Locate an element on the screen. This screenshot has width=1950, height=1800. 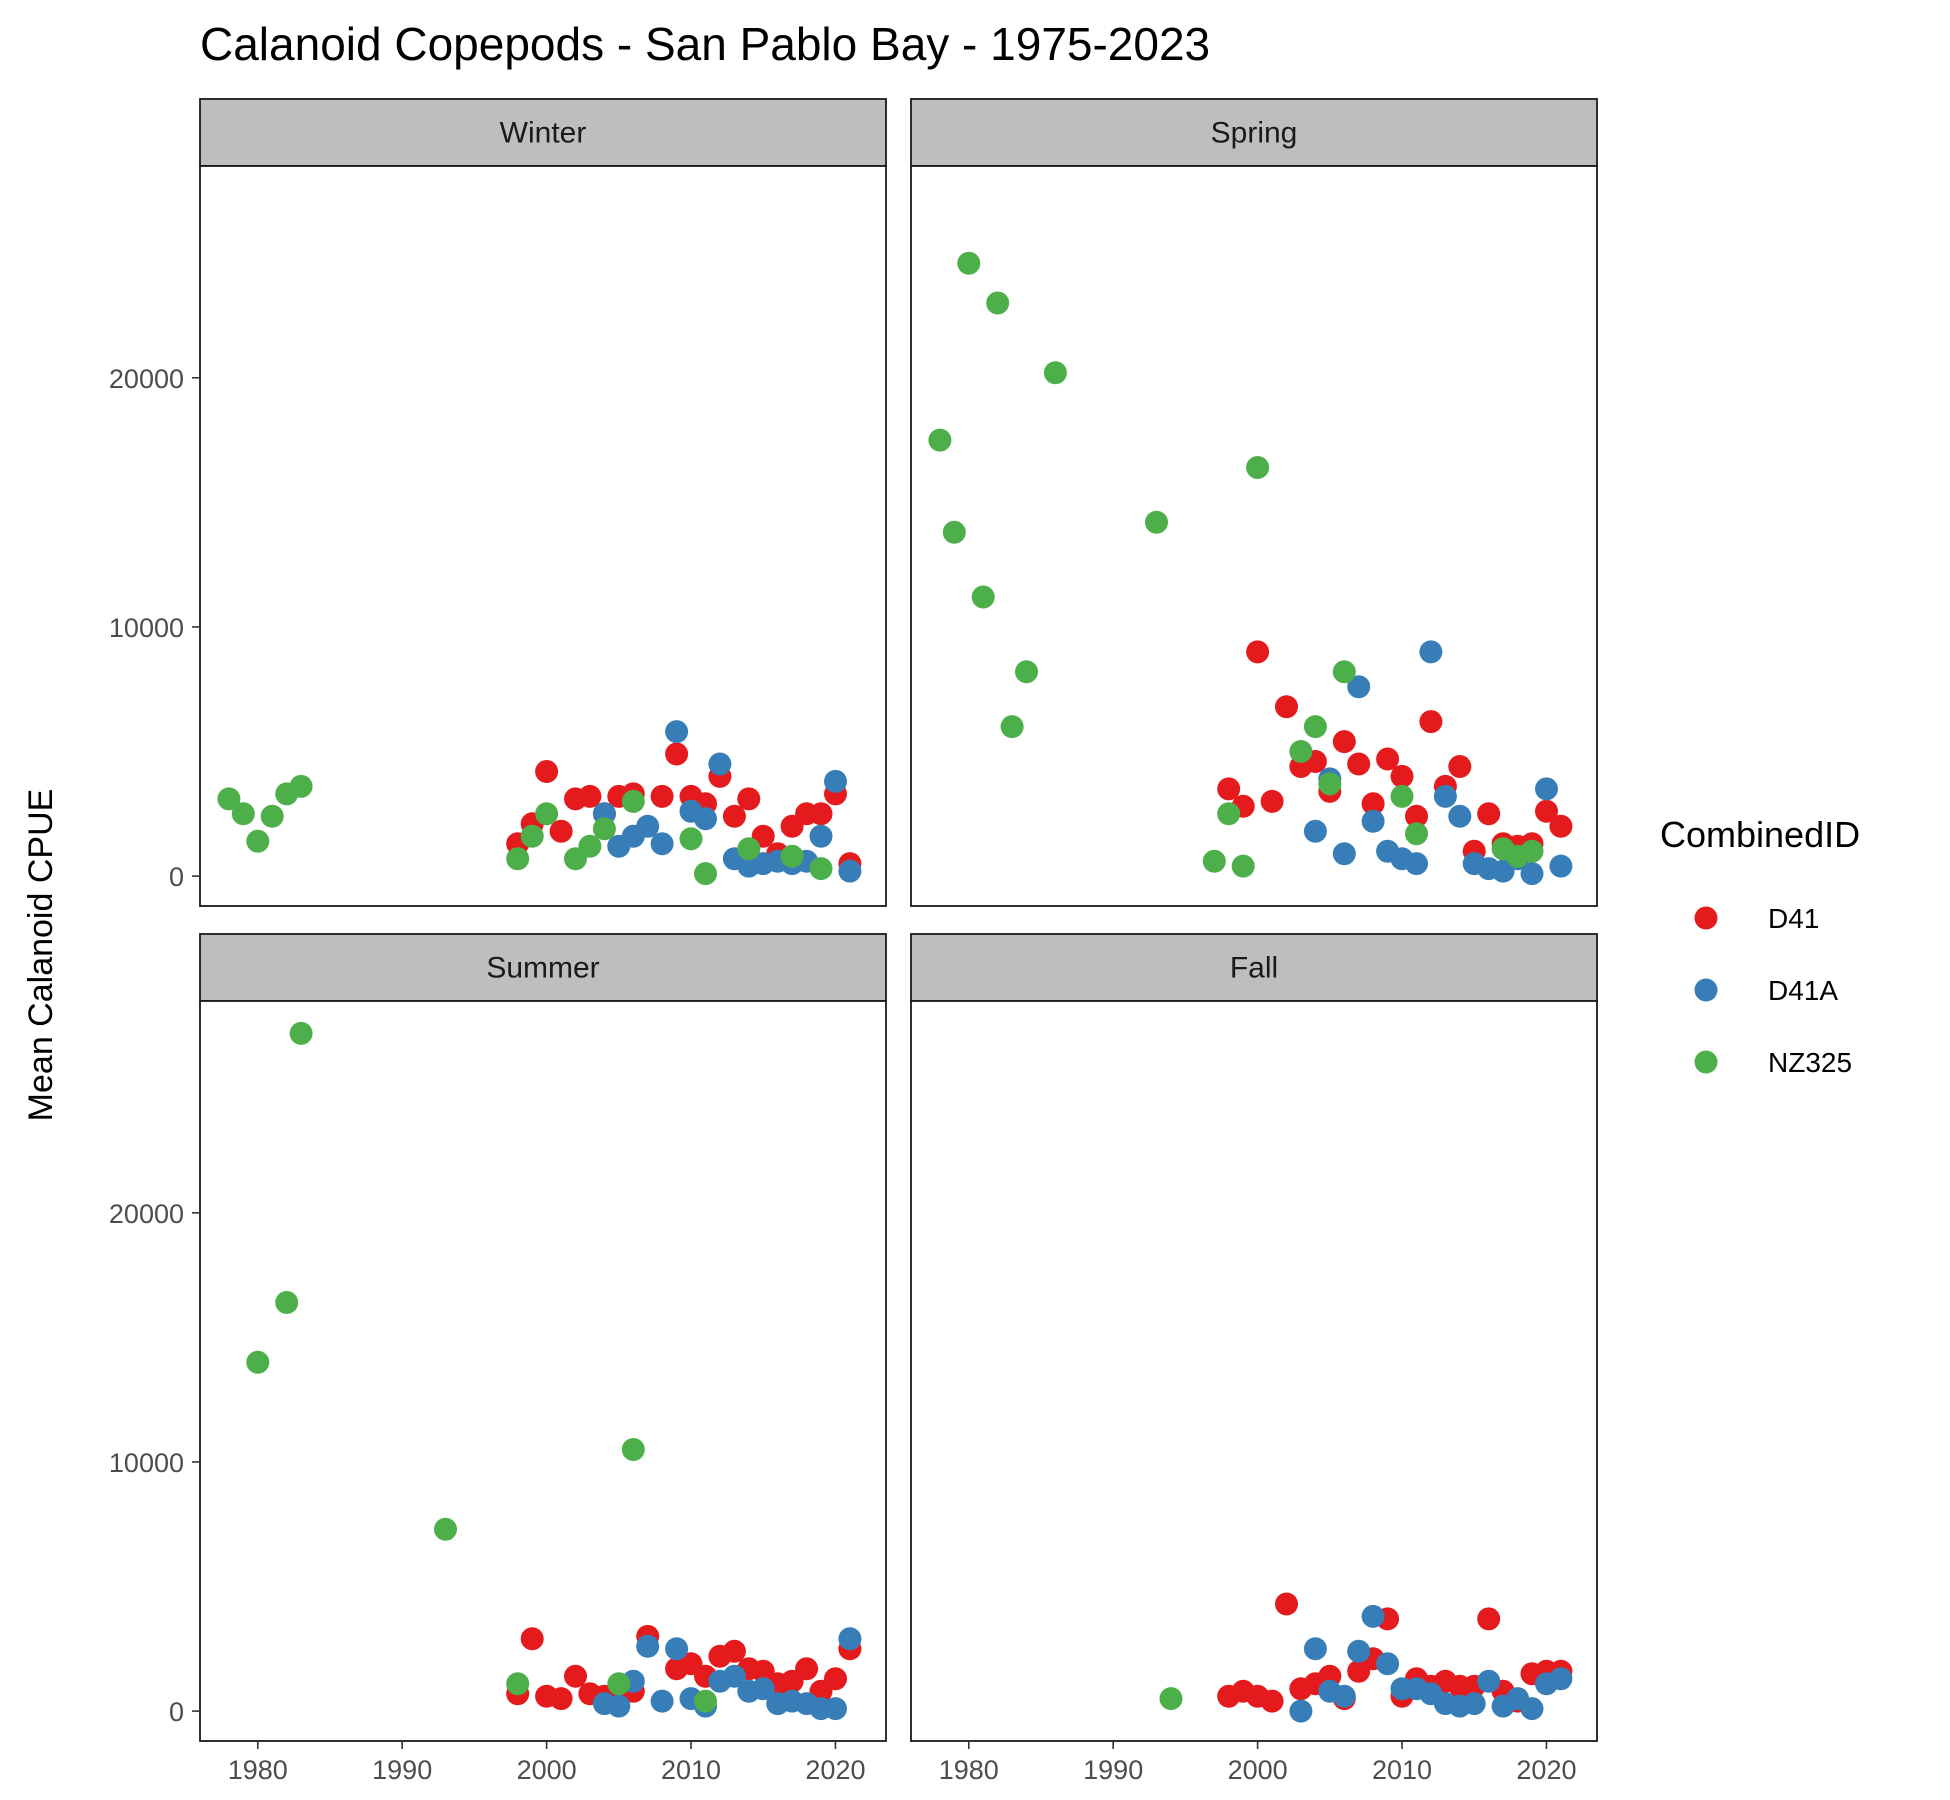
legend-label: D41 is located at coordinates (1793, 918).